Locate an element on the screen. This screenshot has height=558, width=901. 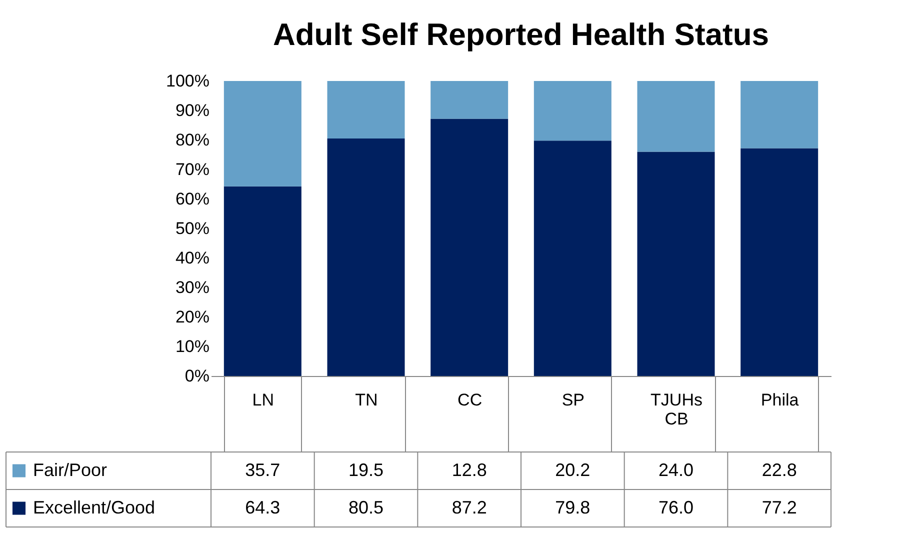
data-label: 12.8 is located at coordinates (469, 470).